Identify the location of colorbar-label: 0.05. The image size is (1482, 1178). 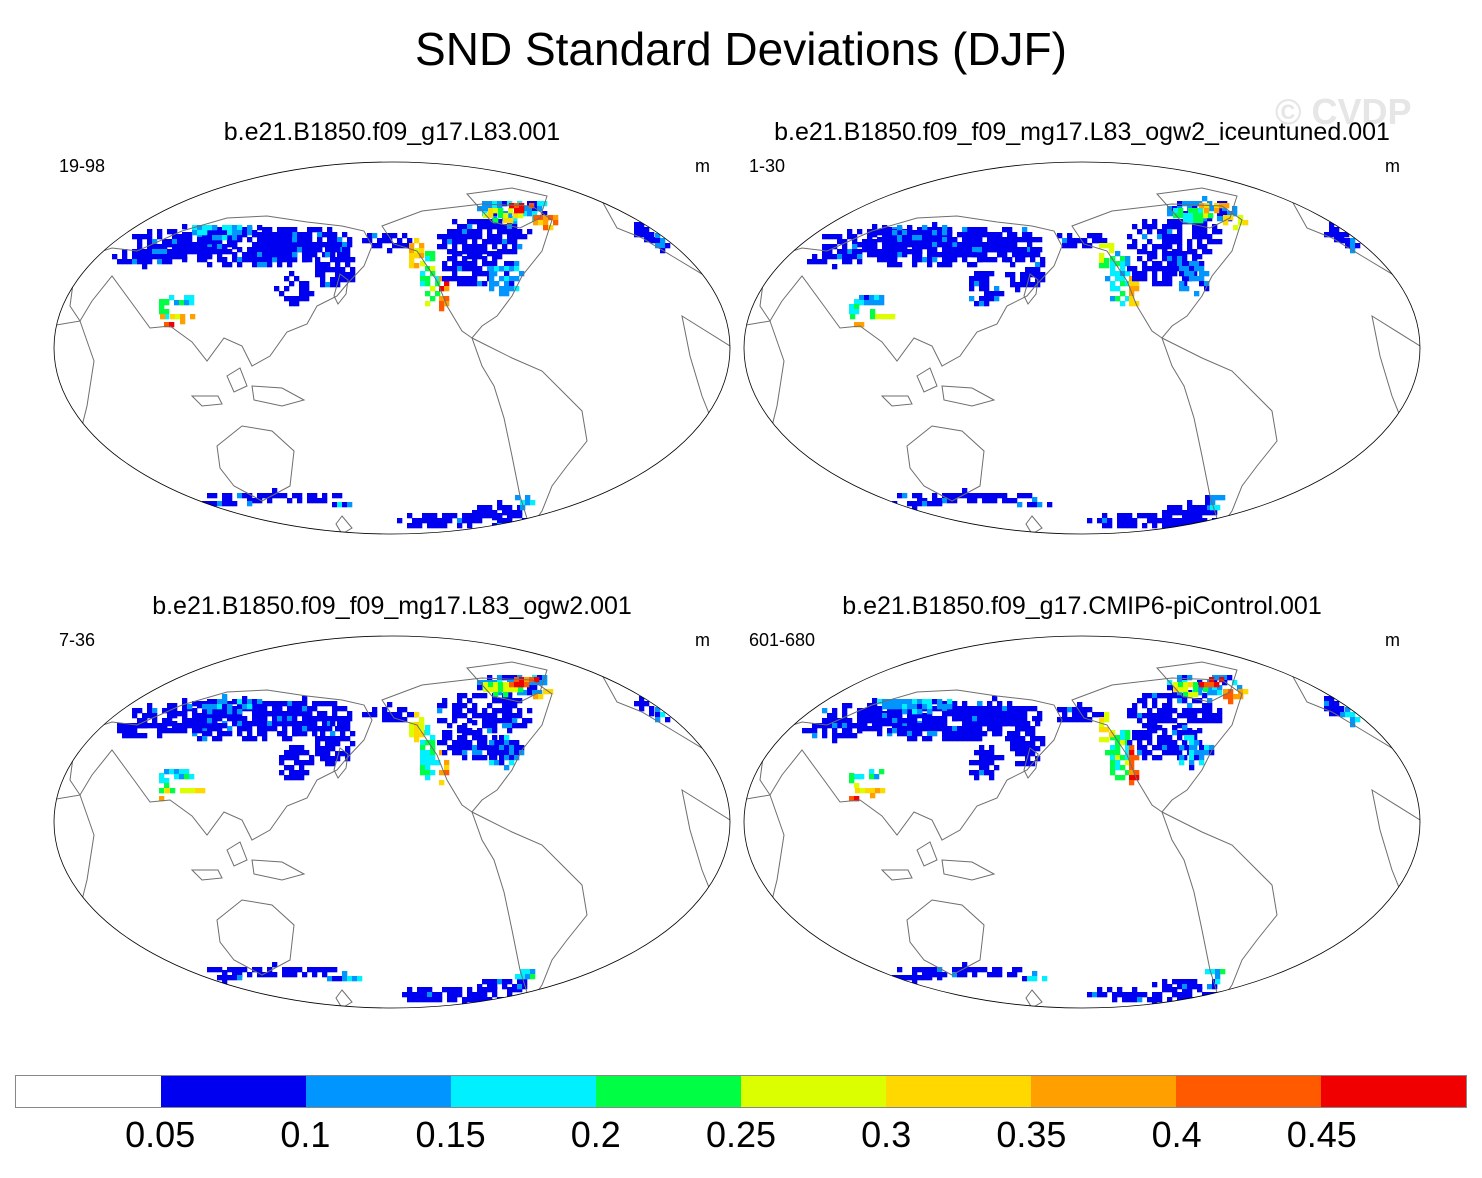
(160, 1134).